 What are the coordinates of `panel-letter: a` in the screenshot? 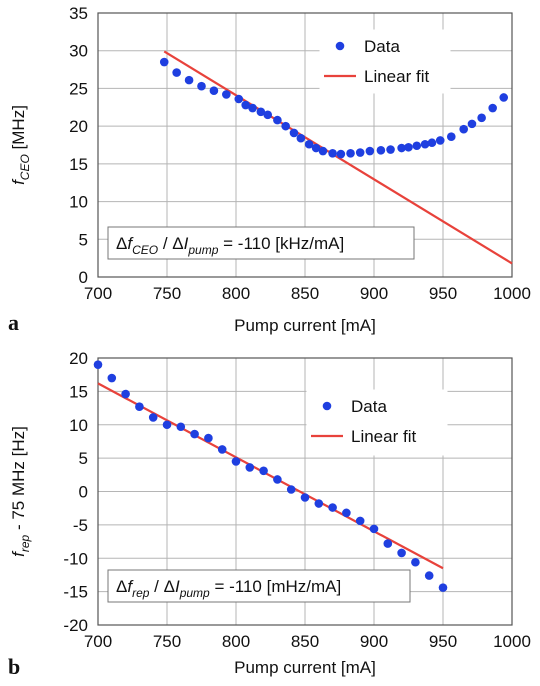 It's located at (13, 322).